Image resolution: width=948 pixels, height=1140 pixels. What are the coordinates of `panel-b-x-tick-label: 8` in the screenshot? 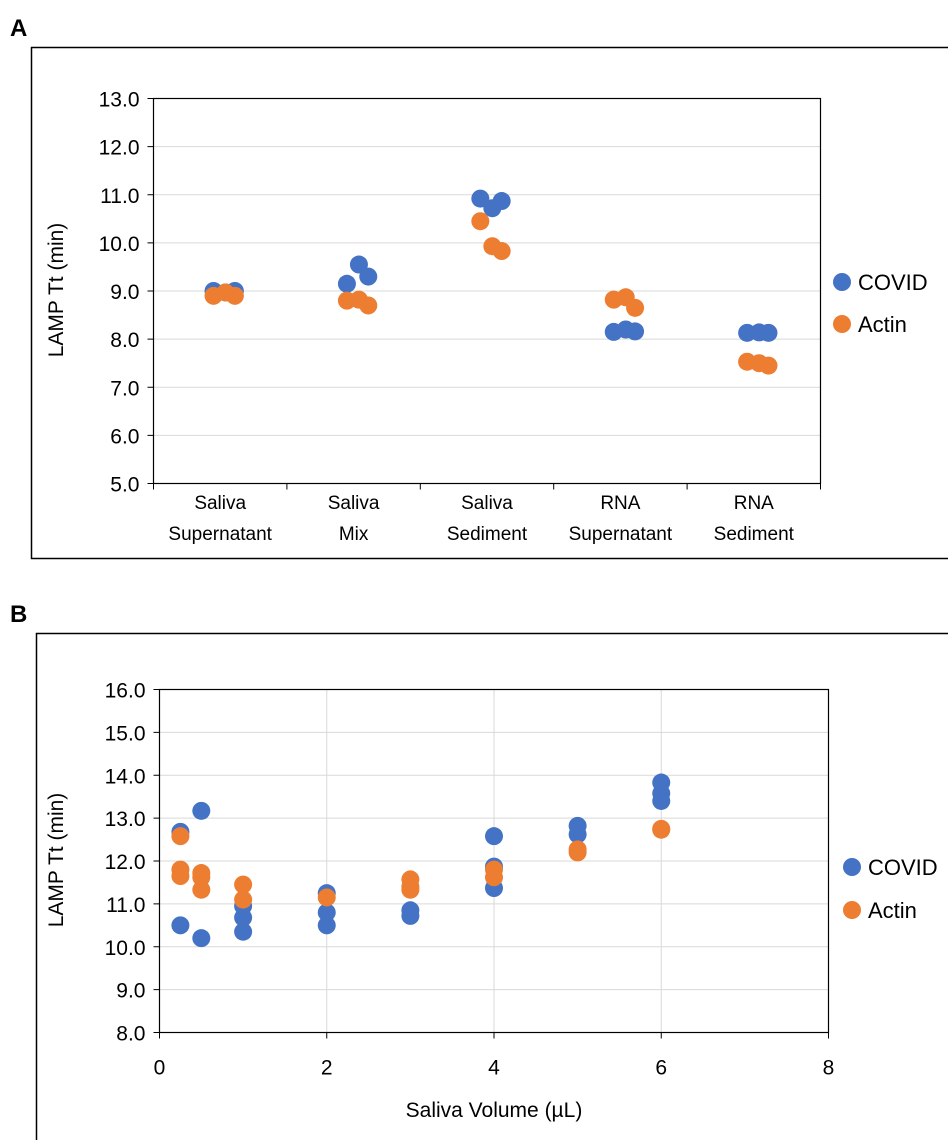 It's located at (829, 1068).